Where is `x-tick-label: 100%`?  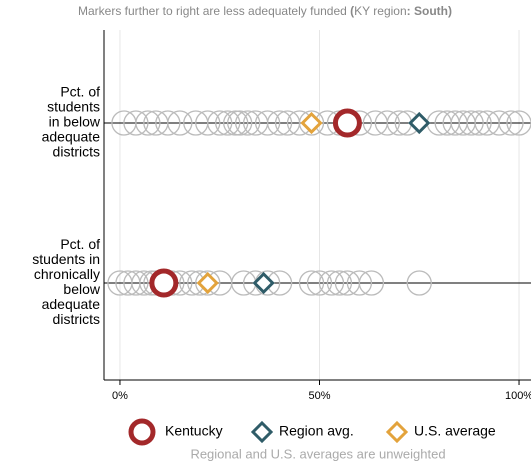
x-tick-label: 100% is located at coordinates (518, 396).